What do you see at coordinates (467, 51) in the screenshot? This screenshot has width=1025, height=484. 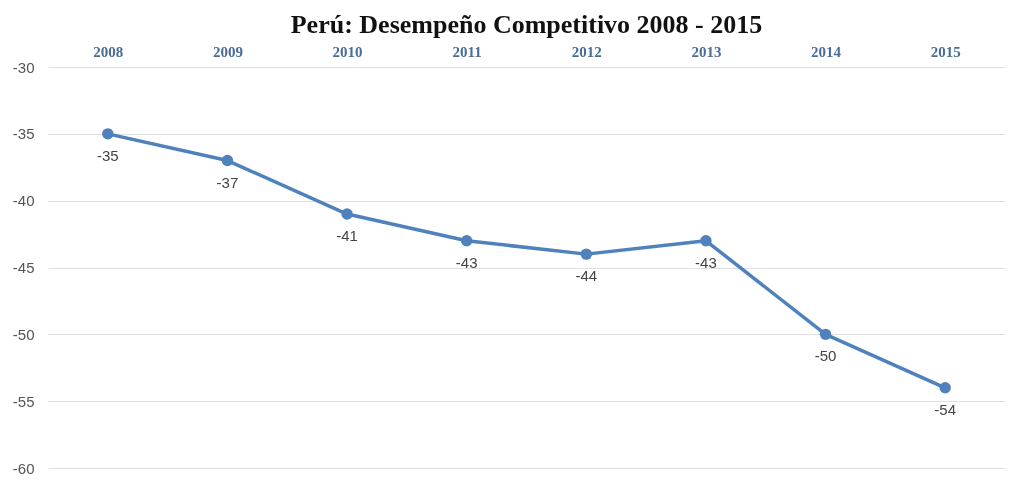 I see `x-tick-label: 2011` at bounding box center [467, 51].